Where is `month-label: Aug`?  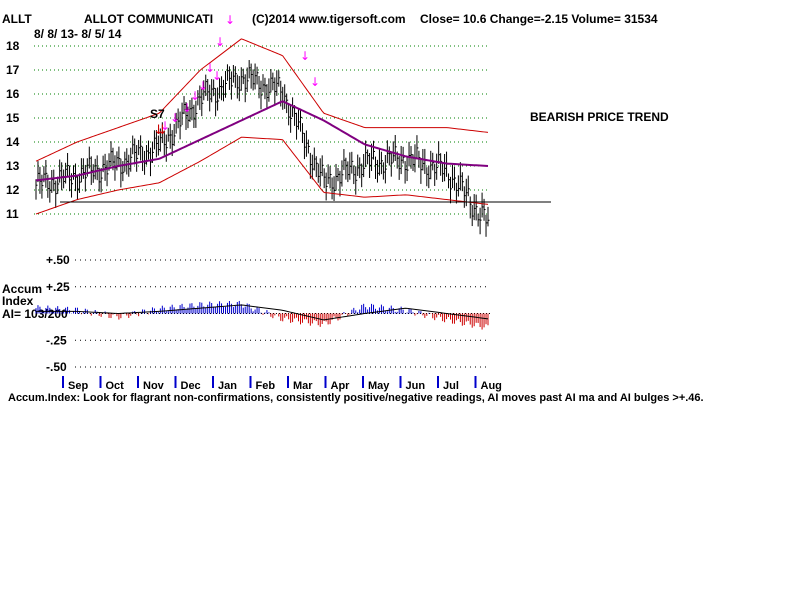 month-label: Aug is located at coordinates (491, 386).